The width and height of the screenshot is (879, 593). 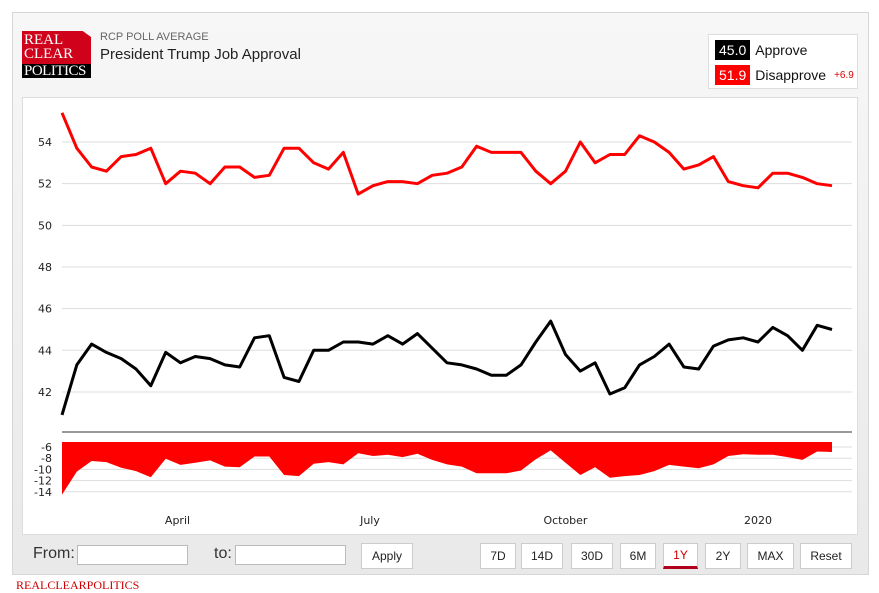 What do you see at coordinates (446, 367) in the screenshot?
I see `approve-line` at bounding box center [446, 367].